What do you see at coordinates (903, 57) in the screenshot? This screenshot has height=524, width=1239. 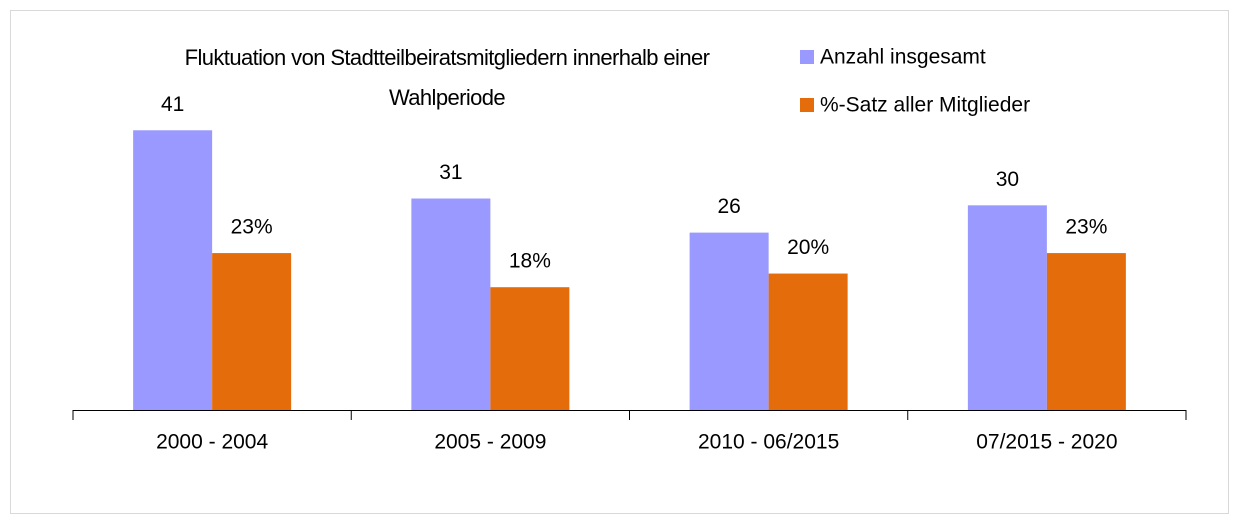 I see `legend-label: Anzahl insgesamt` at bounding box center [903, 57].